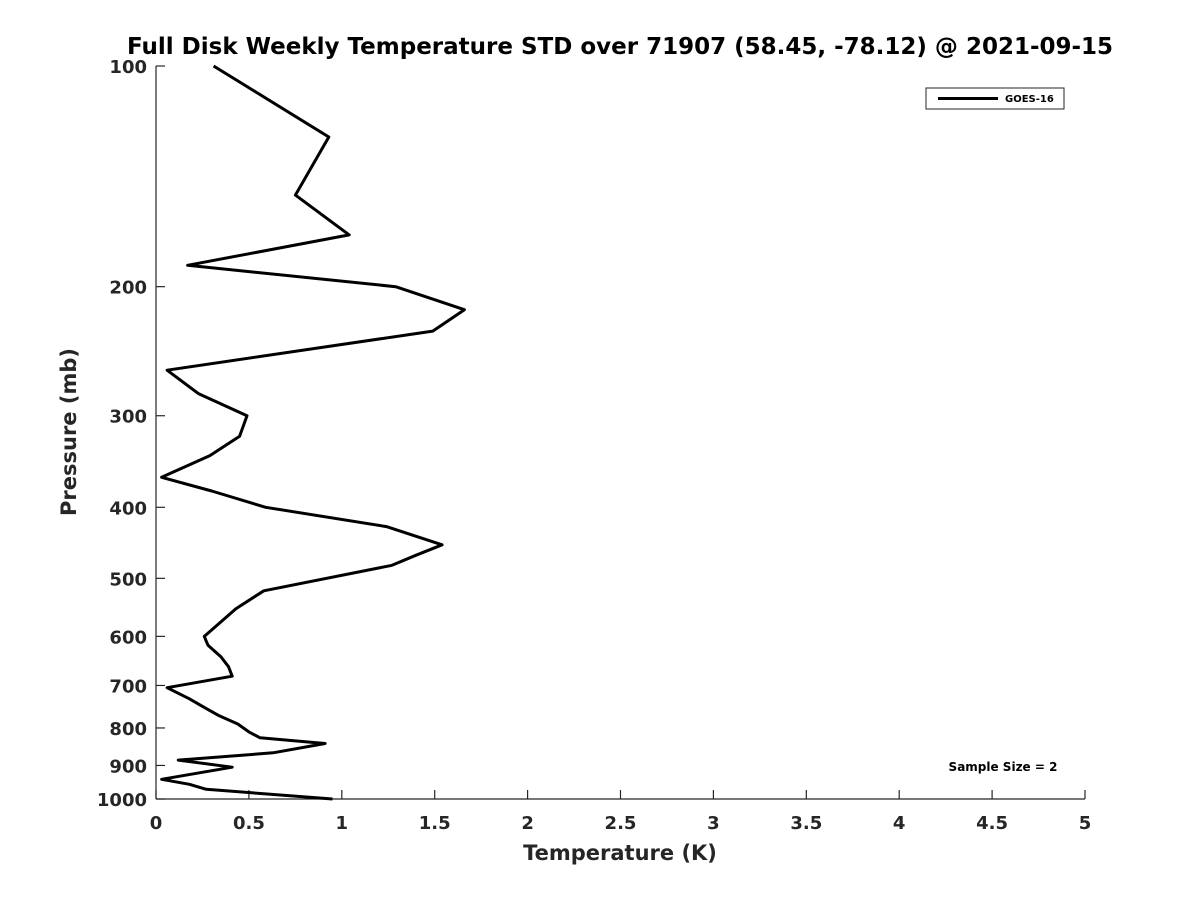  What do you see at coordinates (128, 67) in the screenshot?
I see `y-tick-label: 100` at bounding box center [128, 67].